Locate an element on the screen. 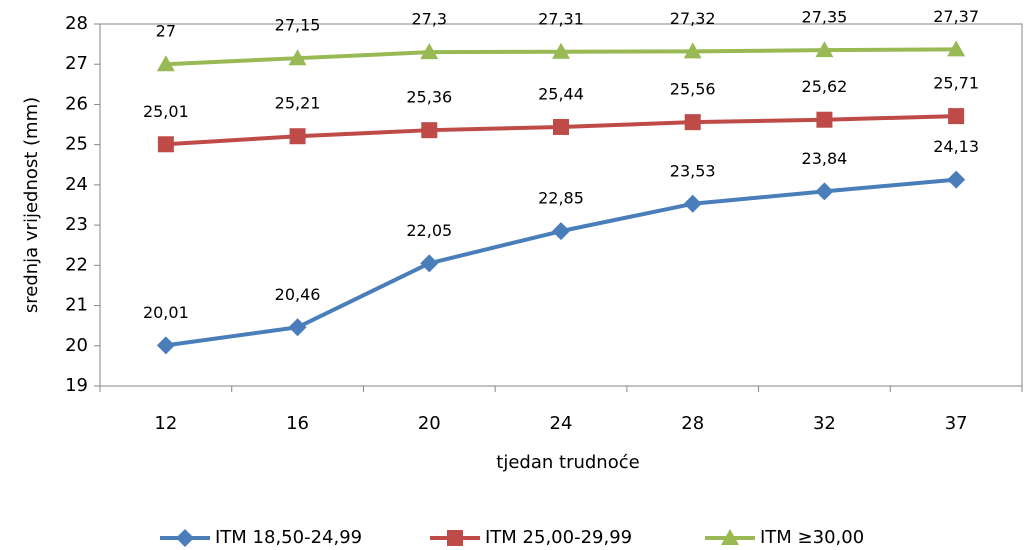 This screenshot has width=1027, height=550. legend-label: ITM 25,00-29,99 is located at coordinates (558, 537).